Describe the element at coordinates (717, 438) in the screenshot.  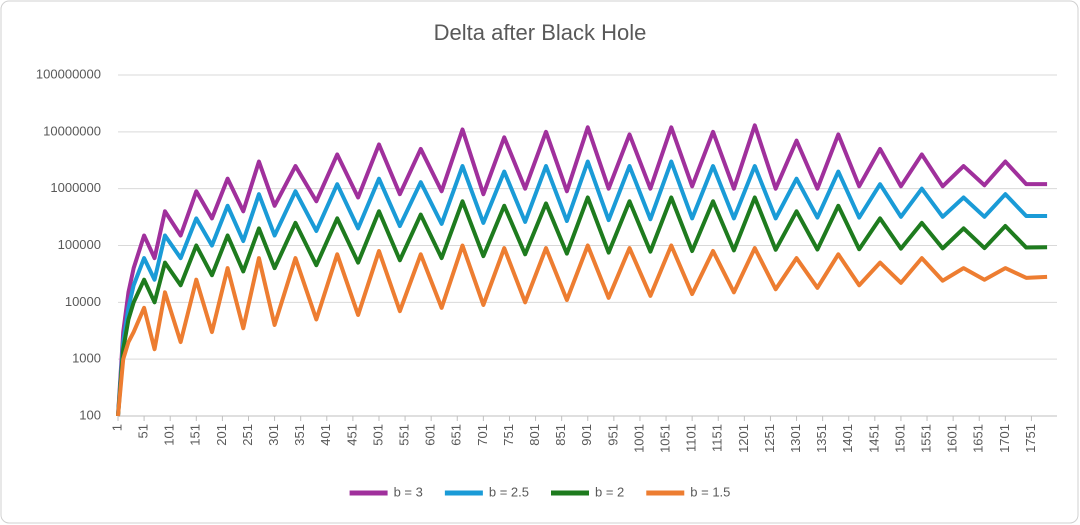
I see `x-tick-label: 1151` at that location.